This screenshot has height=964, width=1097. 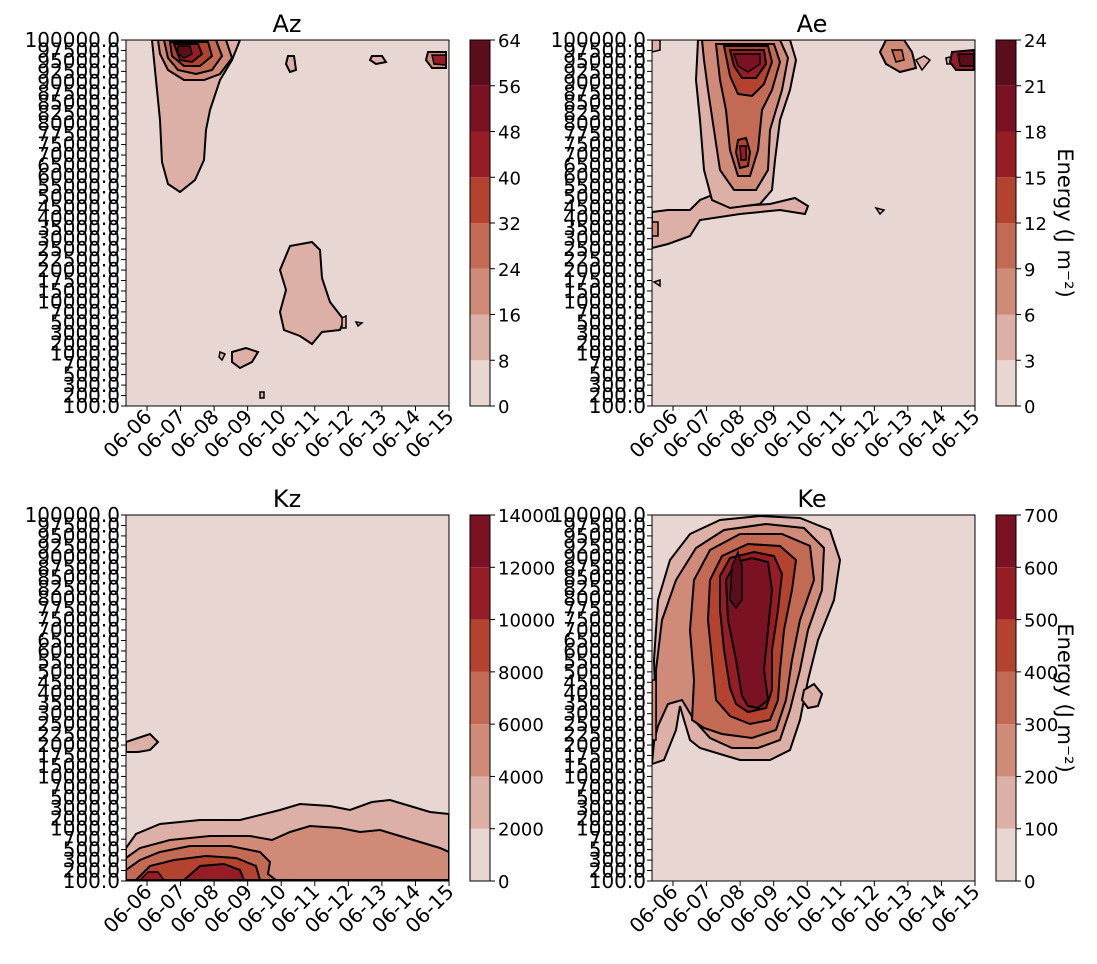 I want to click on colorbar-tick-label: 6, so click(x=1029, y=316).